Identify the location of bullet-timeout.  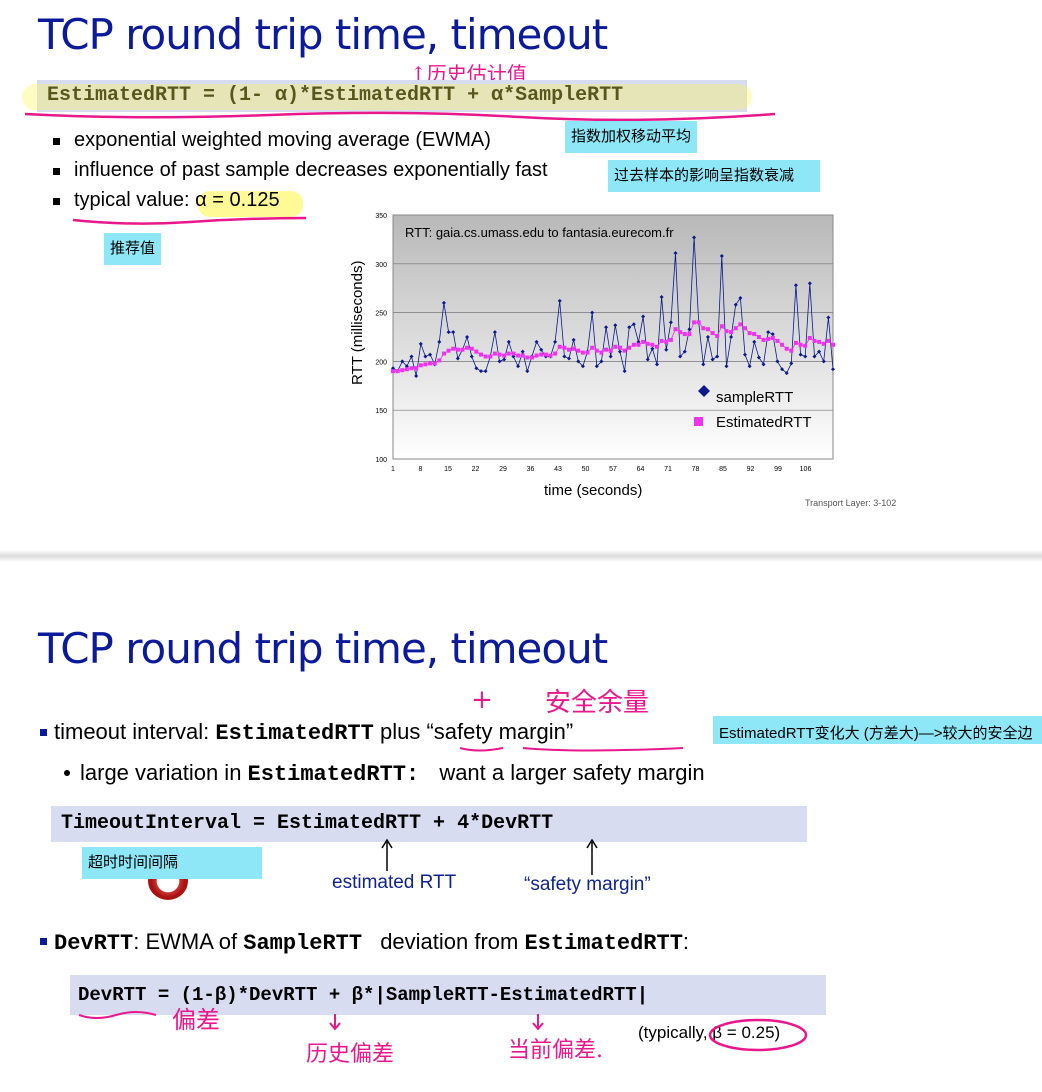
(43, 732).